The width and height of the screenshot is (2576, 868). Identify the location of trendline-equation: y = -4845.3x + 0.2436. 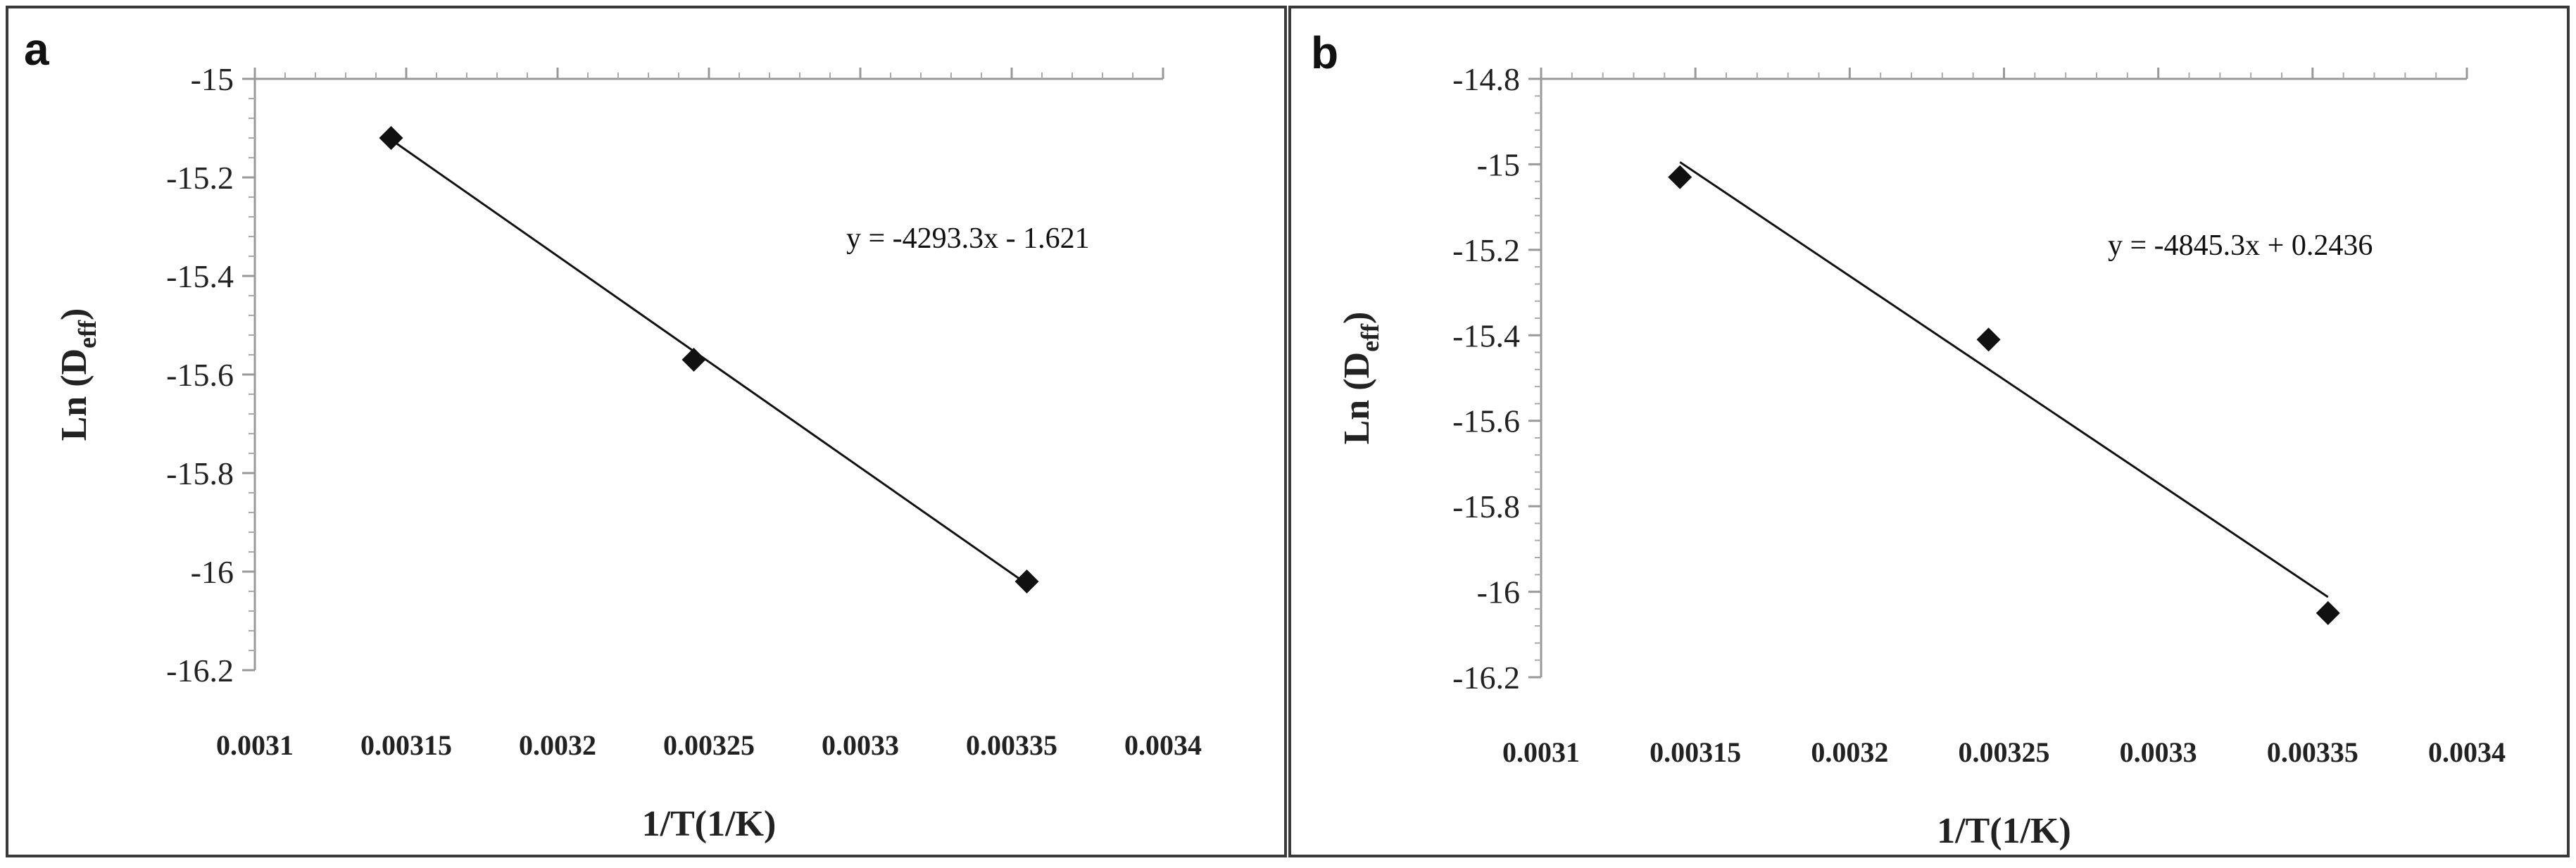
(2240, 245).